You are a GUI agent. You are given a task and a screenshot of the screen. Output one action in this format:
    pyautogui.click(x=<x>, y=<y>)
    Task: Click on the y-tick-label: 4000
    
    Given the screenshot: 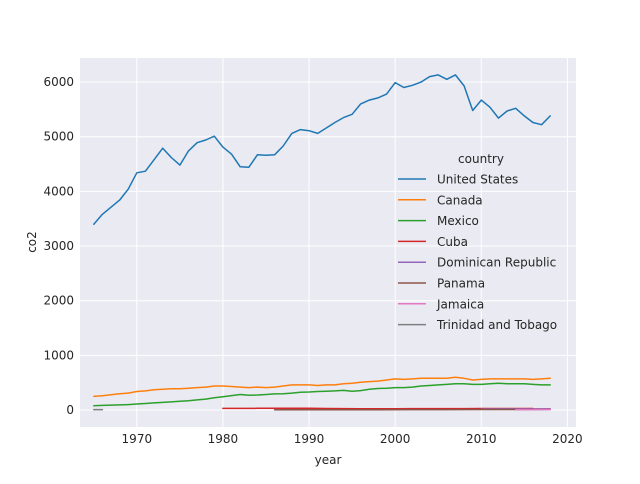 What is the action you would take?
    pyautogui.click(x=58, y=191)
    